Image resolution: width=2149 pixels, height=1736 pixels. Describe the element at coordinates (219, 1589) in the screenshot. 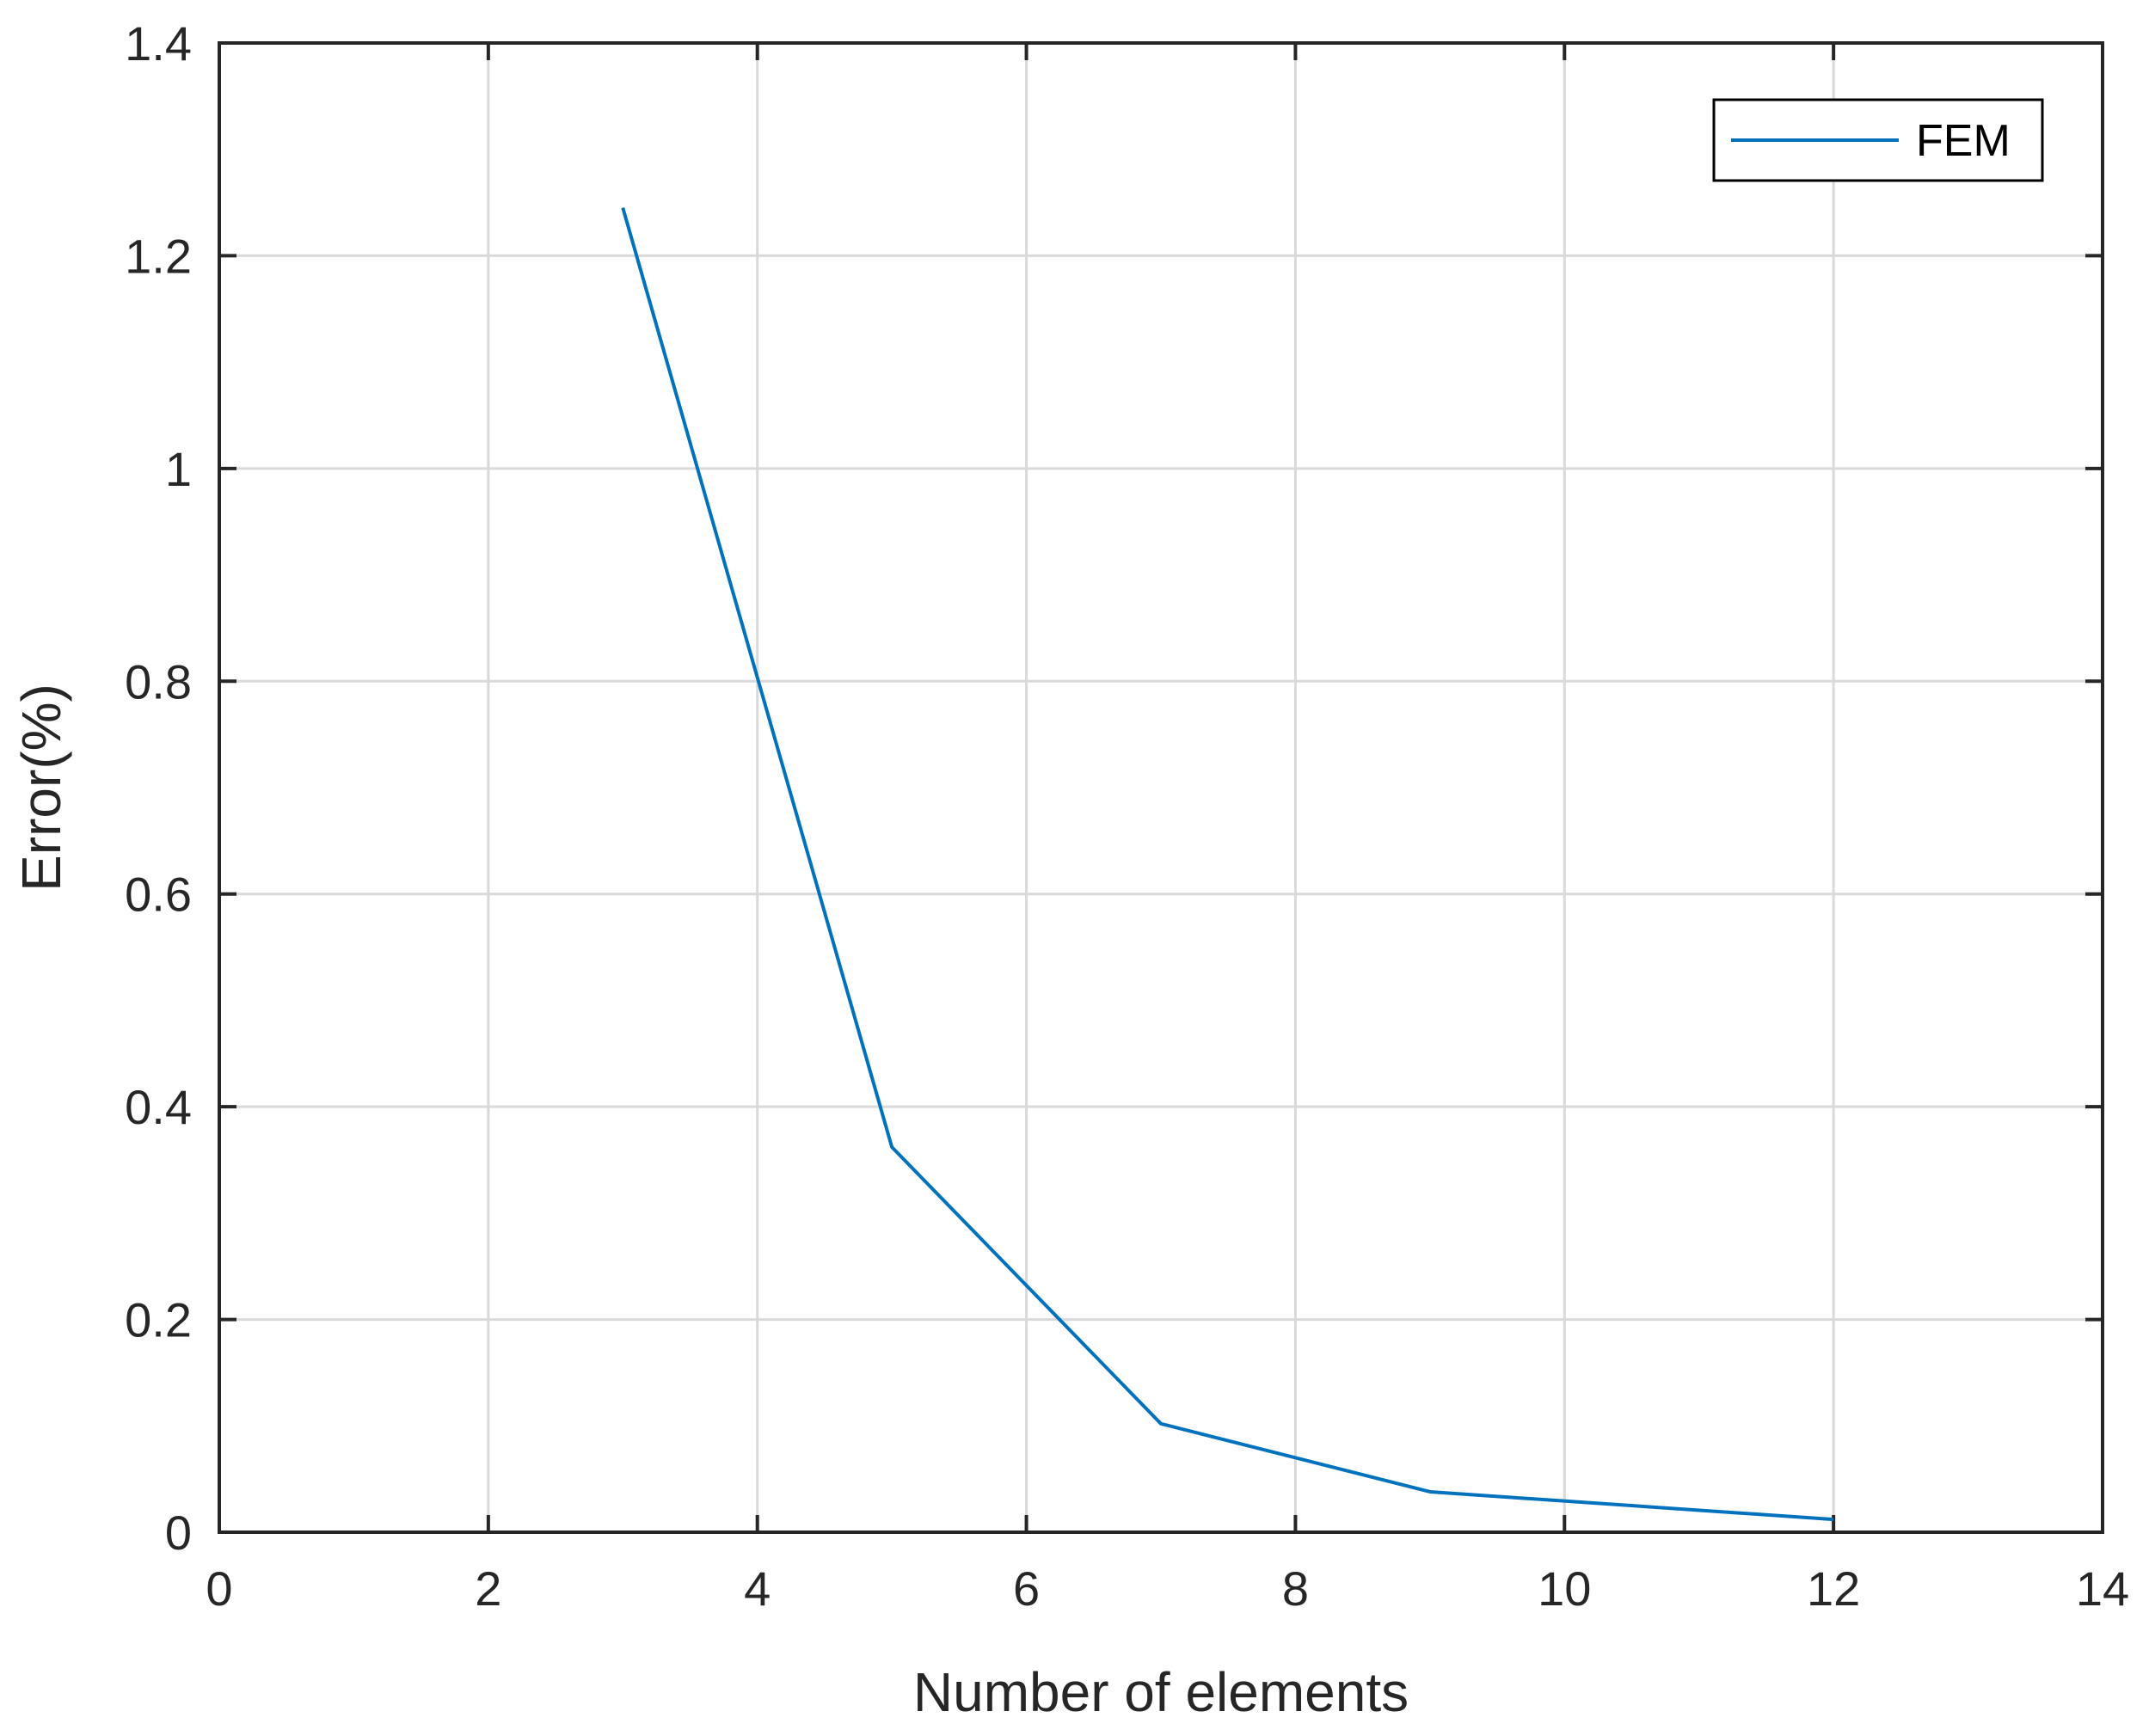

I see `x-tick-label: 0` at that location.